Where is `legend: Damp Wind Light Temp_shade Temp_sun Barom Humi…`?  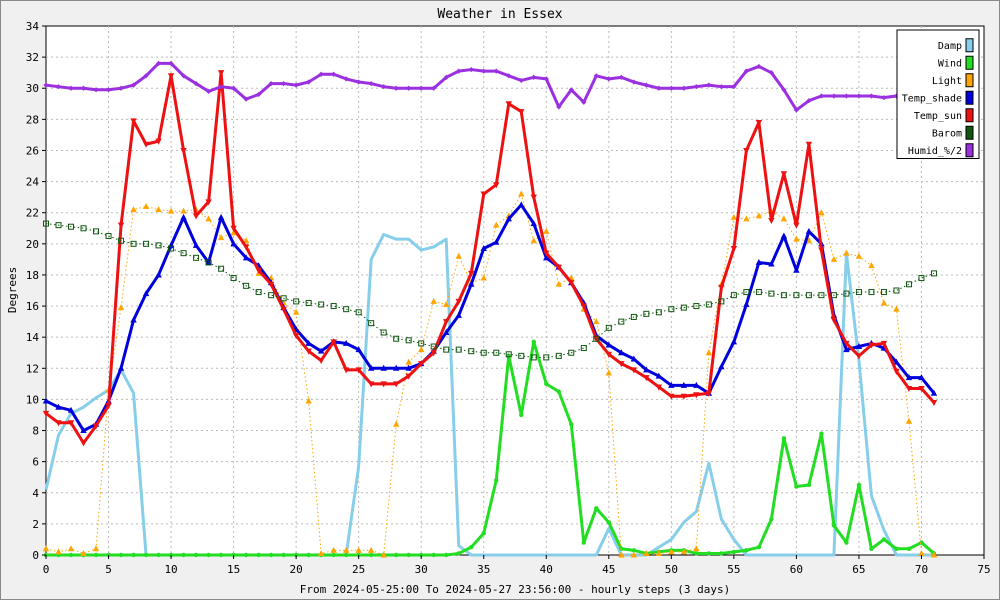
legend: Damp Wind Light Temp_shade Temp_sun Barom Humi… is located at coordinates (938, 94).